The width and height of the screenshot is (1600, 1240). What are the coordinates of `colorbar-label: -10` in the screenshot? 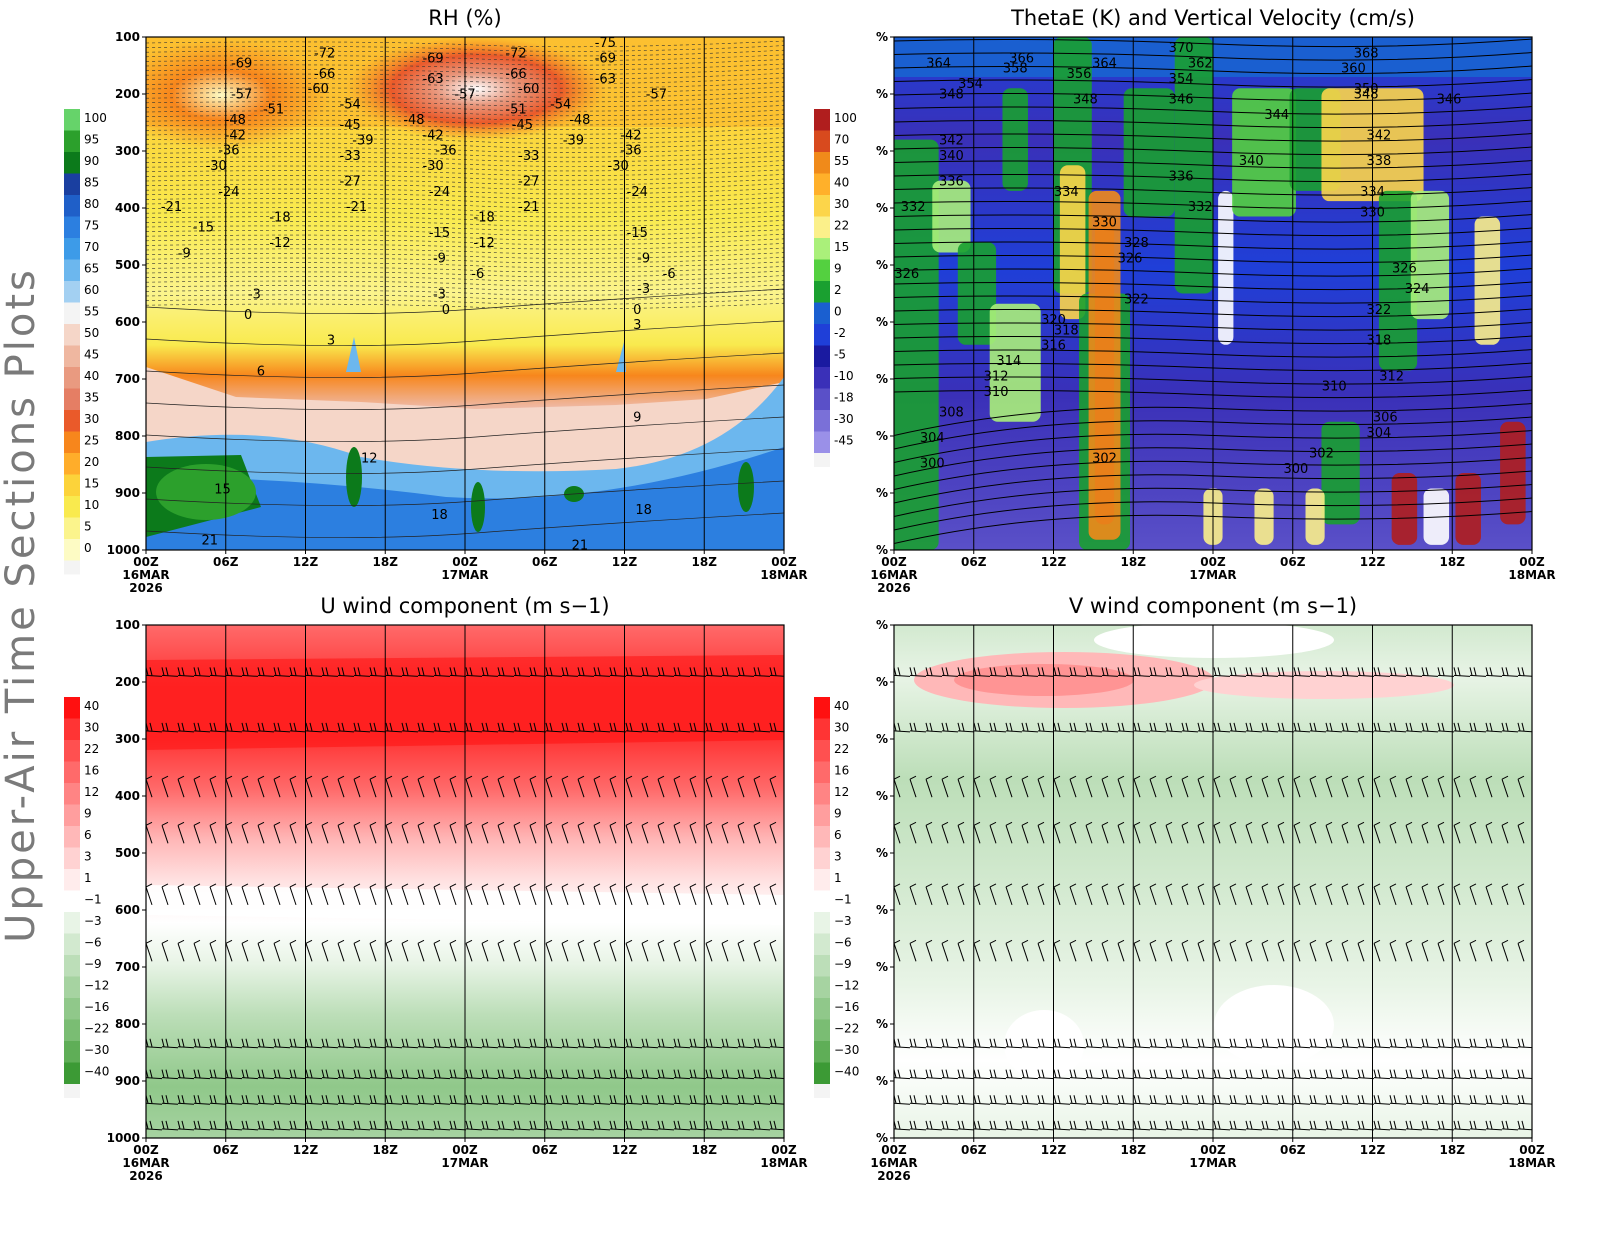 It's located at (844, 376).